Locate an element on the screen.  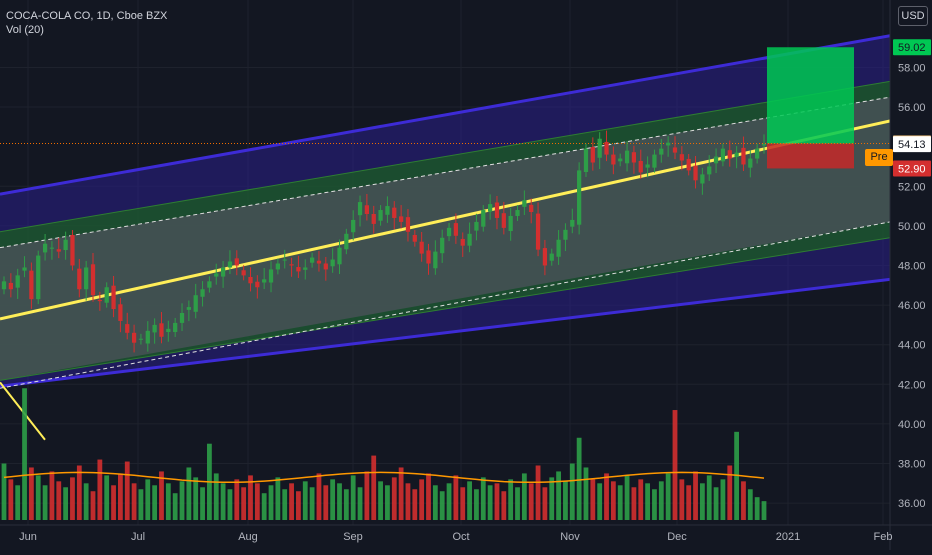
price-axis-bg is located at coordinates (911, 275).